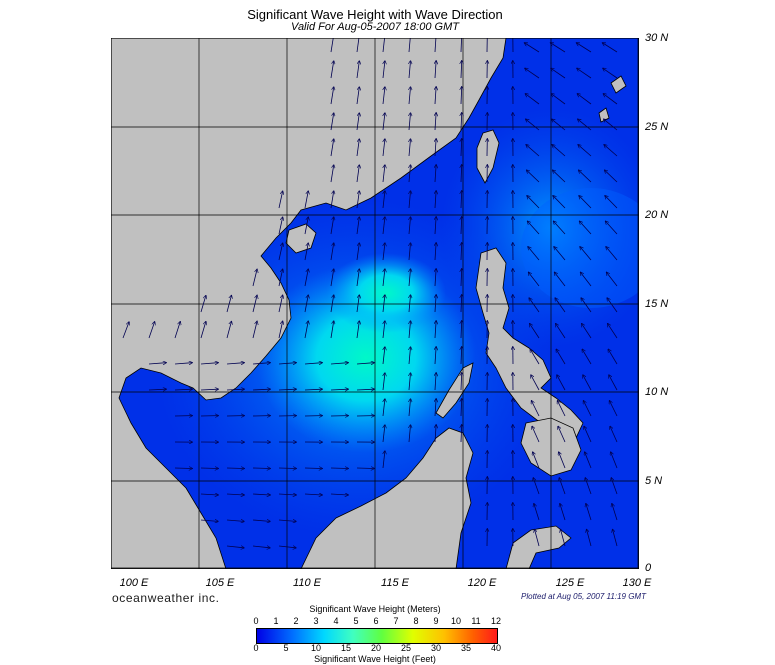 The width and height of the screenshot is (775, 665). What do you see at coordinates (316, 621) in the screenshot?
I see `legend-tick-m-3: 3` at bounding box center [316, 621].